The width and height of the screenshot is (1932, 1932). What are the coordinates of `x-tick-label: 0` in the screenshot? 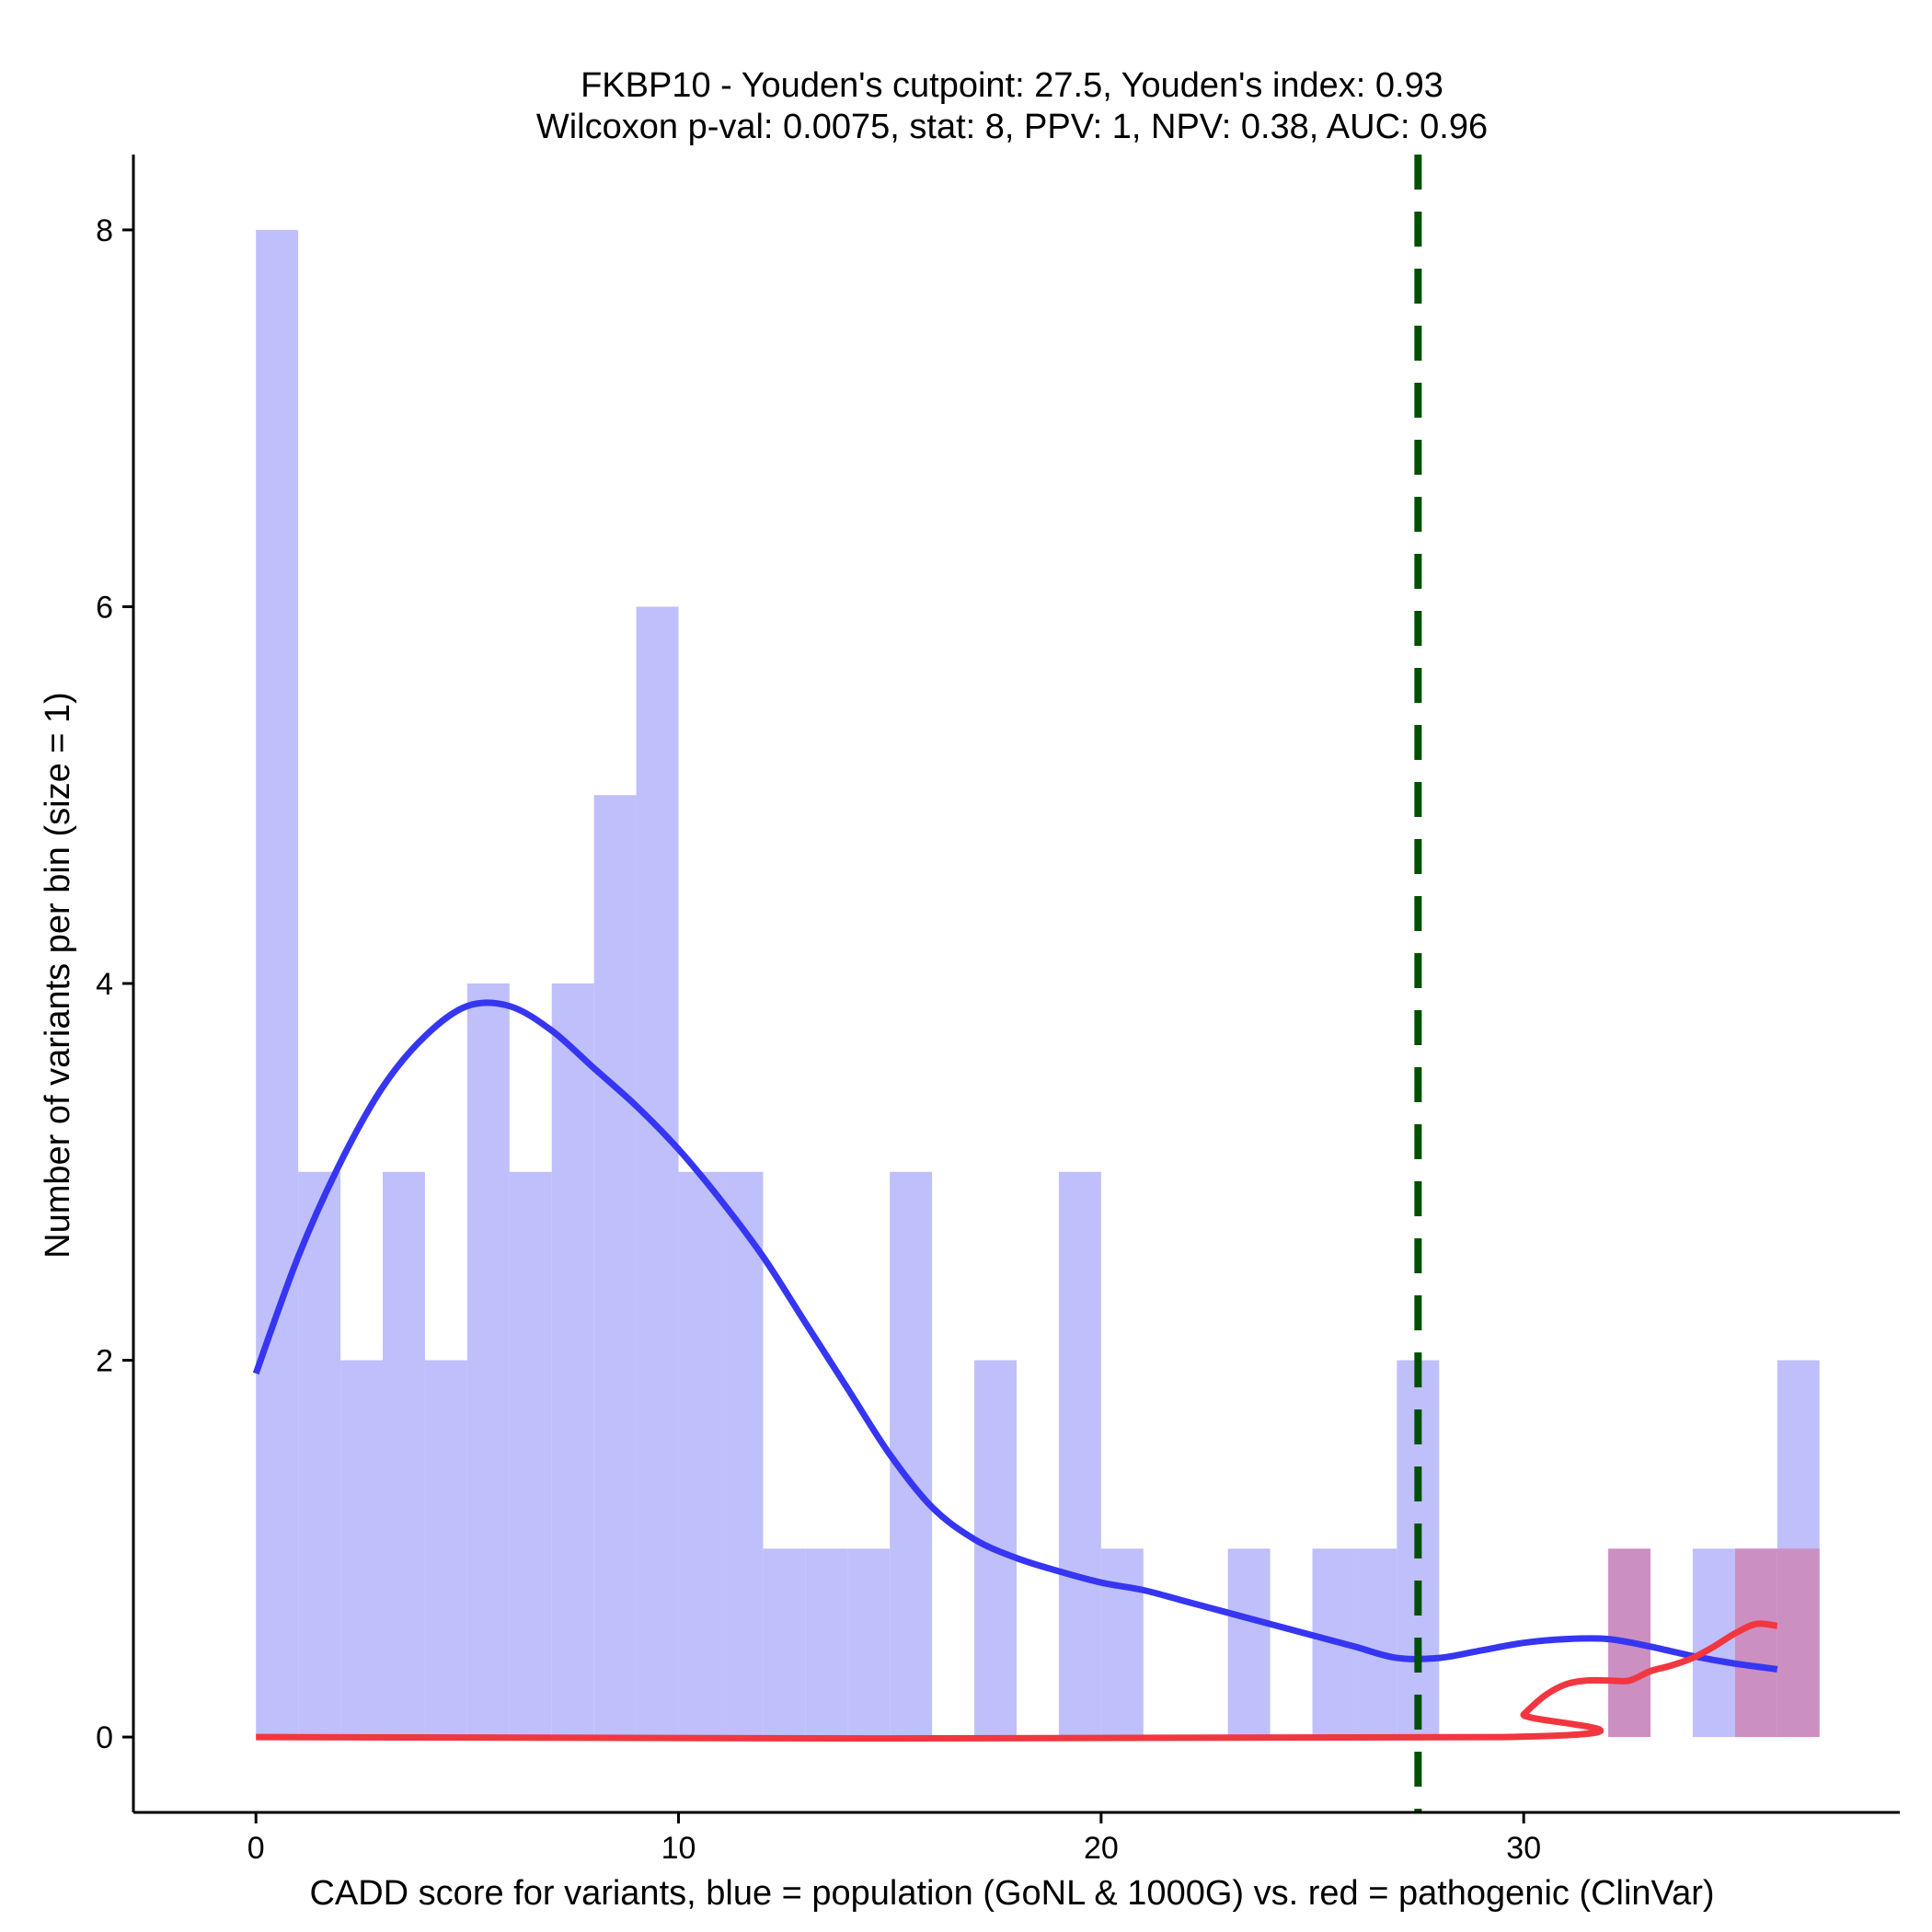 It's located at (256, 1848).